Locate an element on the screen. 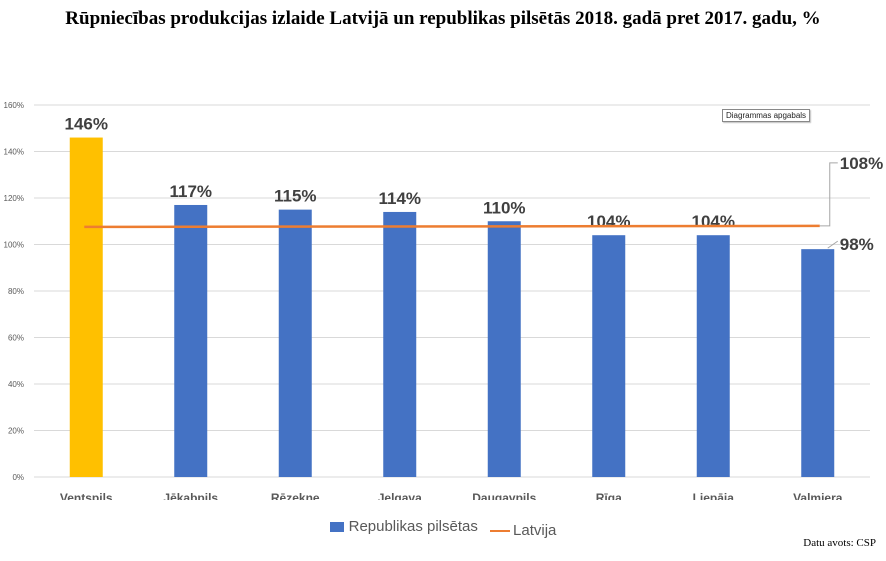 The image size is (886, 561). chart-legend: Republikas pilsētas Latvija is located at coordinates (443, 528).